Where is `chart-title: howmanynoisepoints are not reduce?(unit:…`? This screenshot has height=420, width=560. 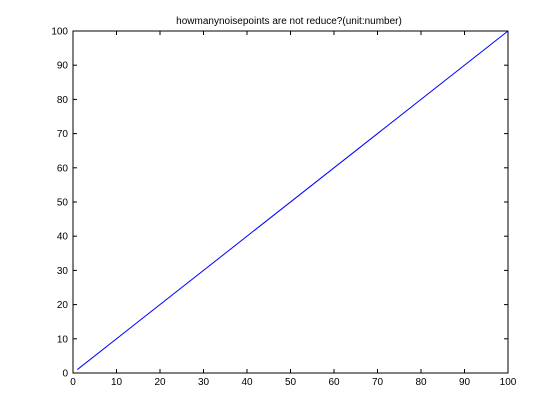
chart-title: howmanynoisepoints are not reduce?(unit:… is located at coordinates (289, 21).